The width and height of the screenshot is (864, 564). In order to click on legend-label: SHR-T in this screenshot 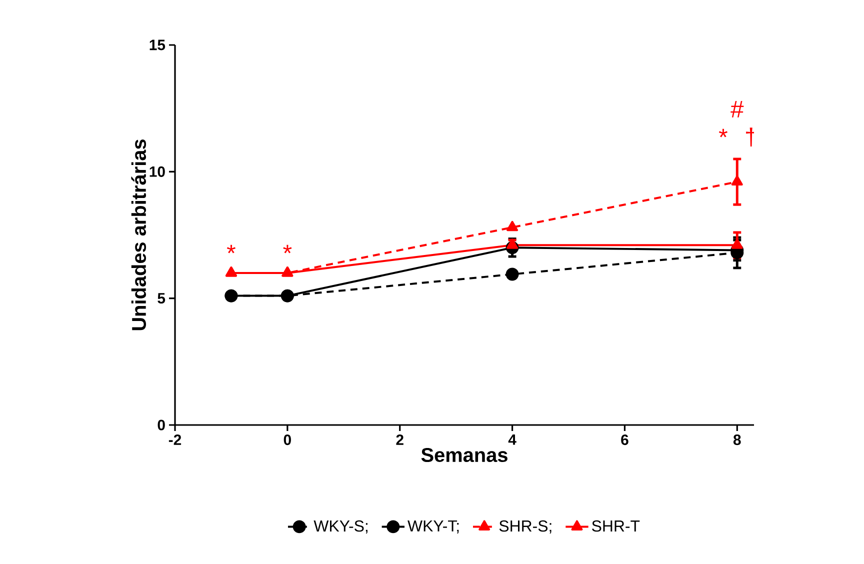, I will do `click(616, 526)`.